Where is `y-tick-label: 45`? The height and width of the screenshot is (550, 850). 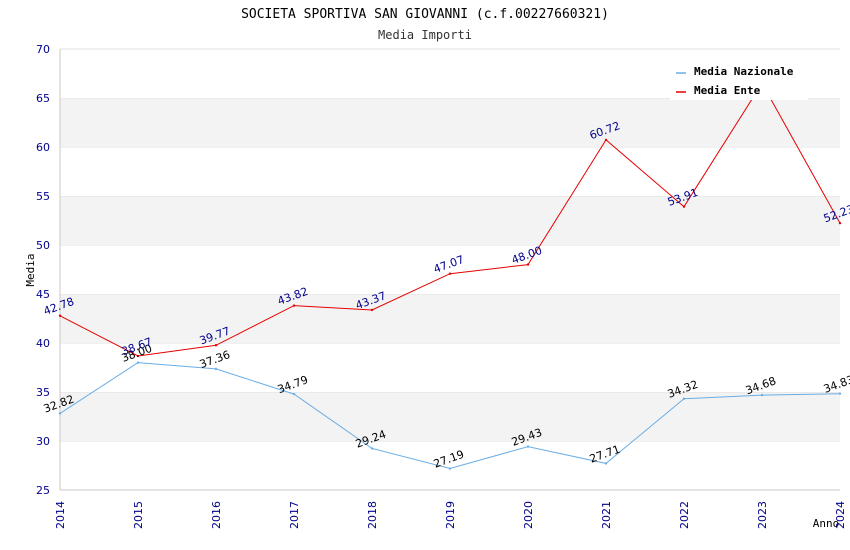
y-tick-label: 45 is located at coordinates (43, 294).